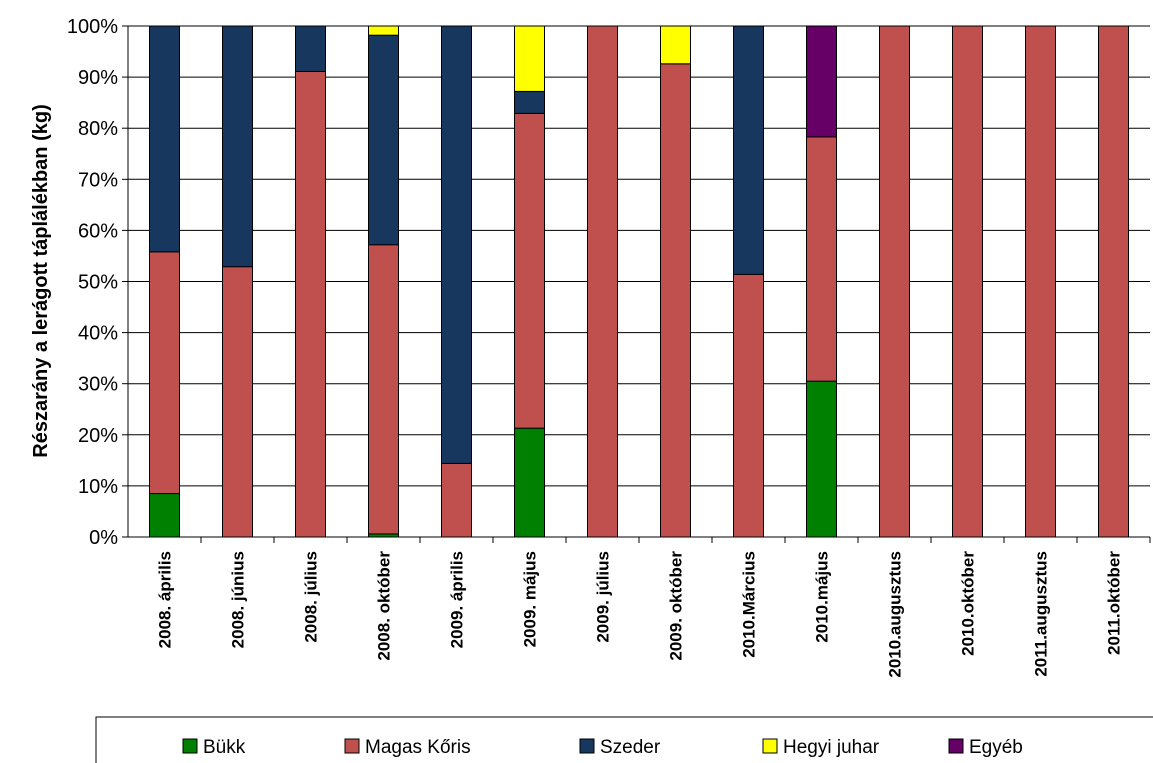 This screenshot has width=1153, height=763. I want to click on x-tick-label: 2009. október, so click(676, 606).